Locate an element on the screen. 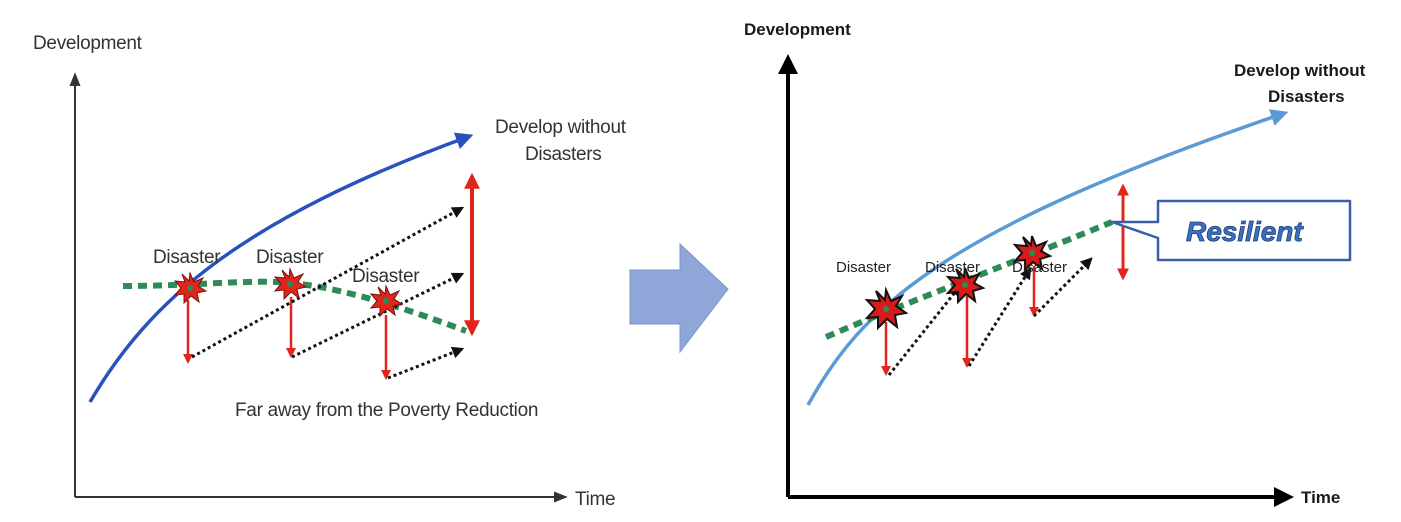 This screenshot has width=1401, height=522. right-disaster-label-2: Disaster is located at coordinates (952, 267).